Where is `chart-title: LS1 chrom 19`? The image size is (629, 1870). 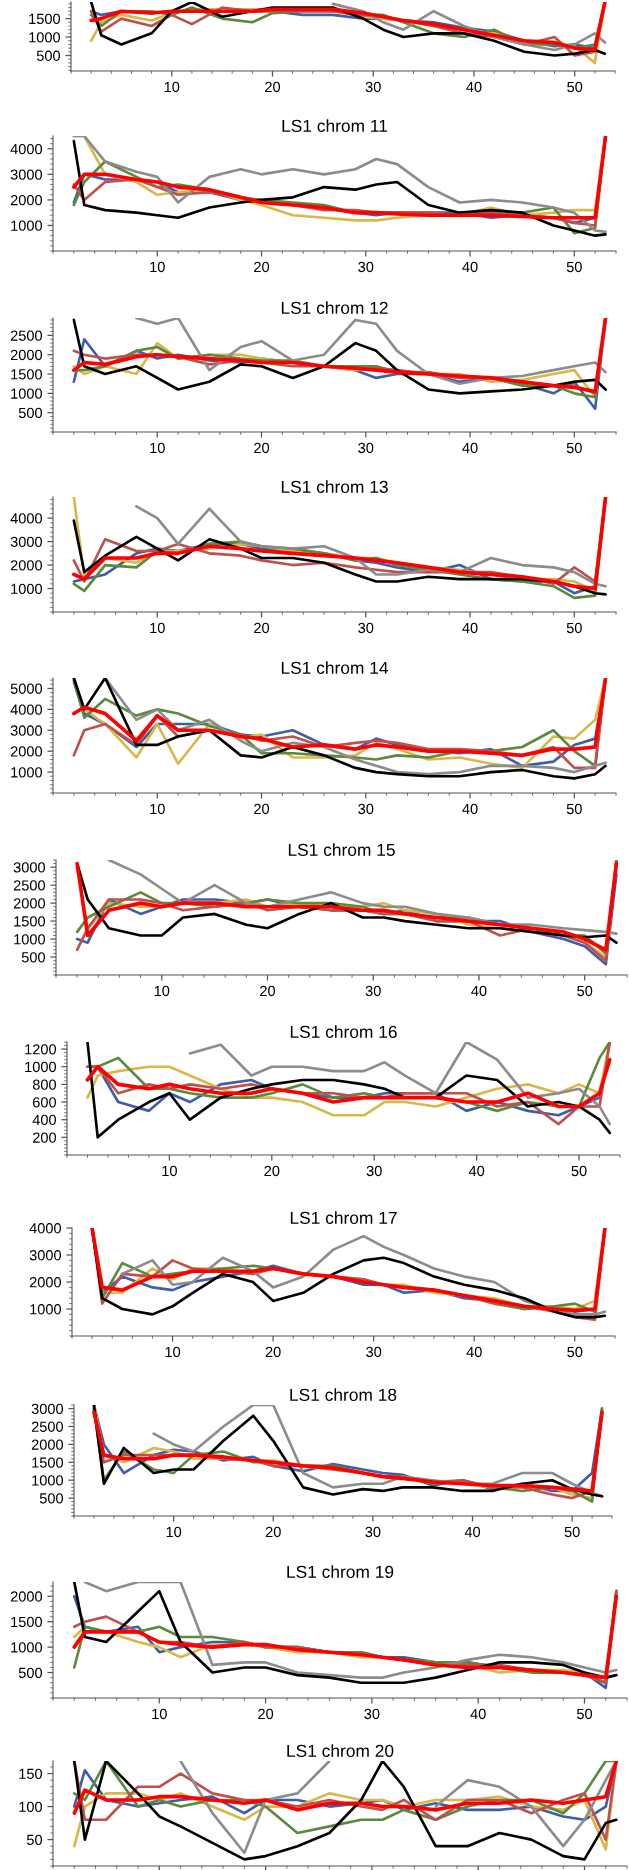 chart-title: LS1 chrom 19 is located at coordinates (340, 1571).